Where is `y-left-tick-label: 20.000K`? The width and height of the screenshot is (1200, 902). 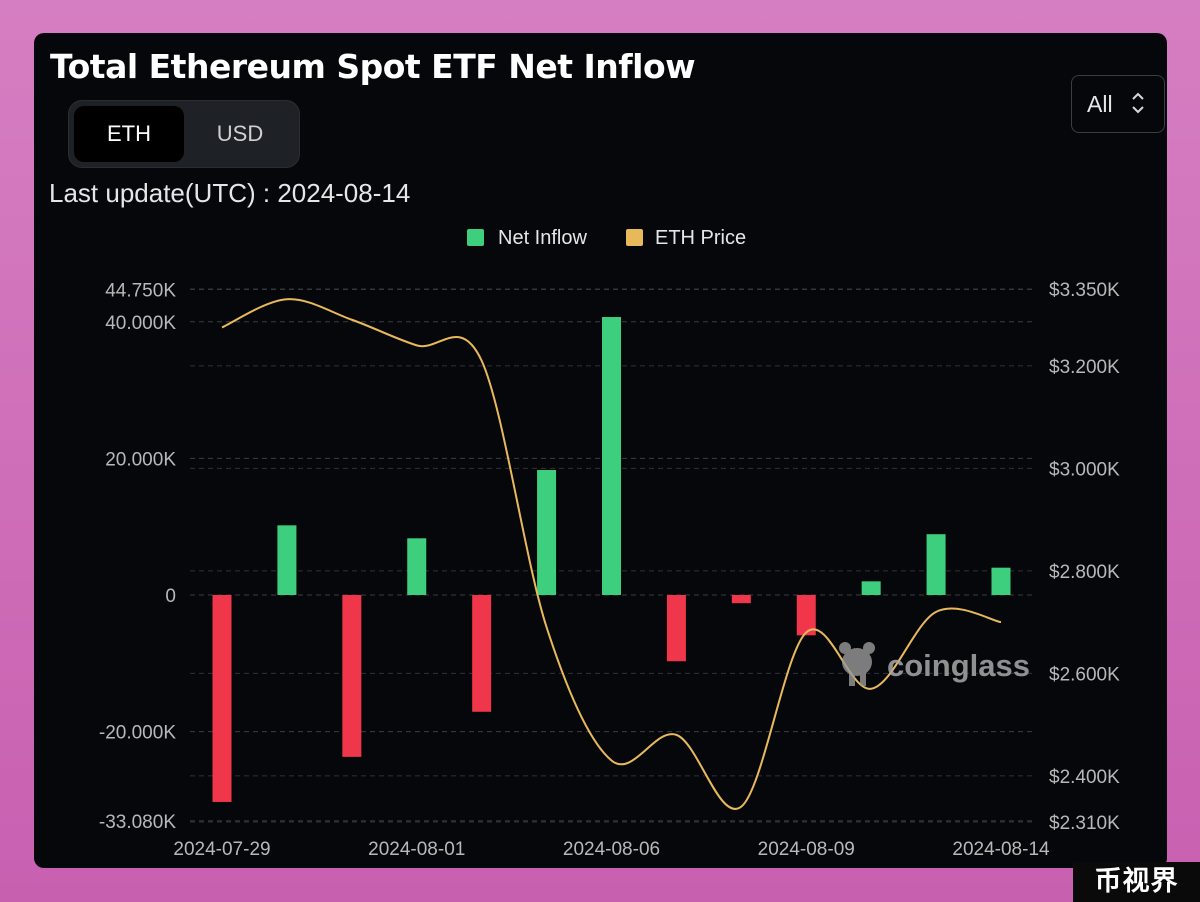 y-left-tick-label: 20.000K is located at coordinates (140, 459).